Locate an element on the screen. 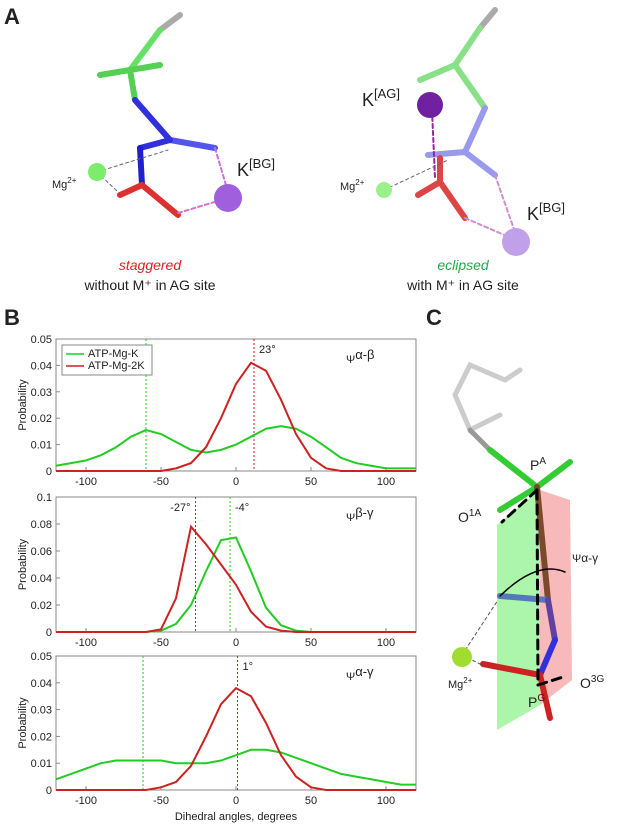  angle-label: Ψα-γ is located at coordinates (585, 558).